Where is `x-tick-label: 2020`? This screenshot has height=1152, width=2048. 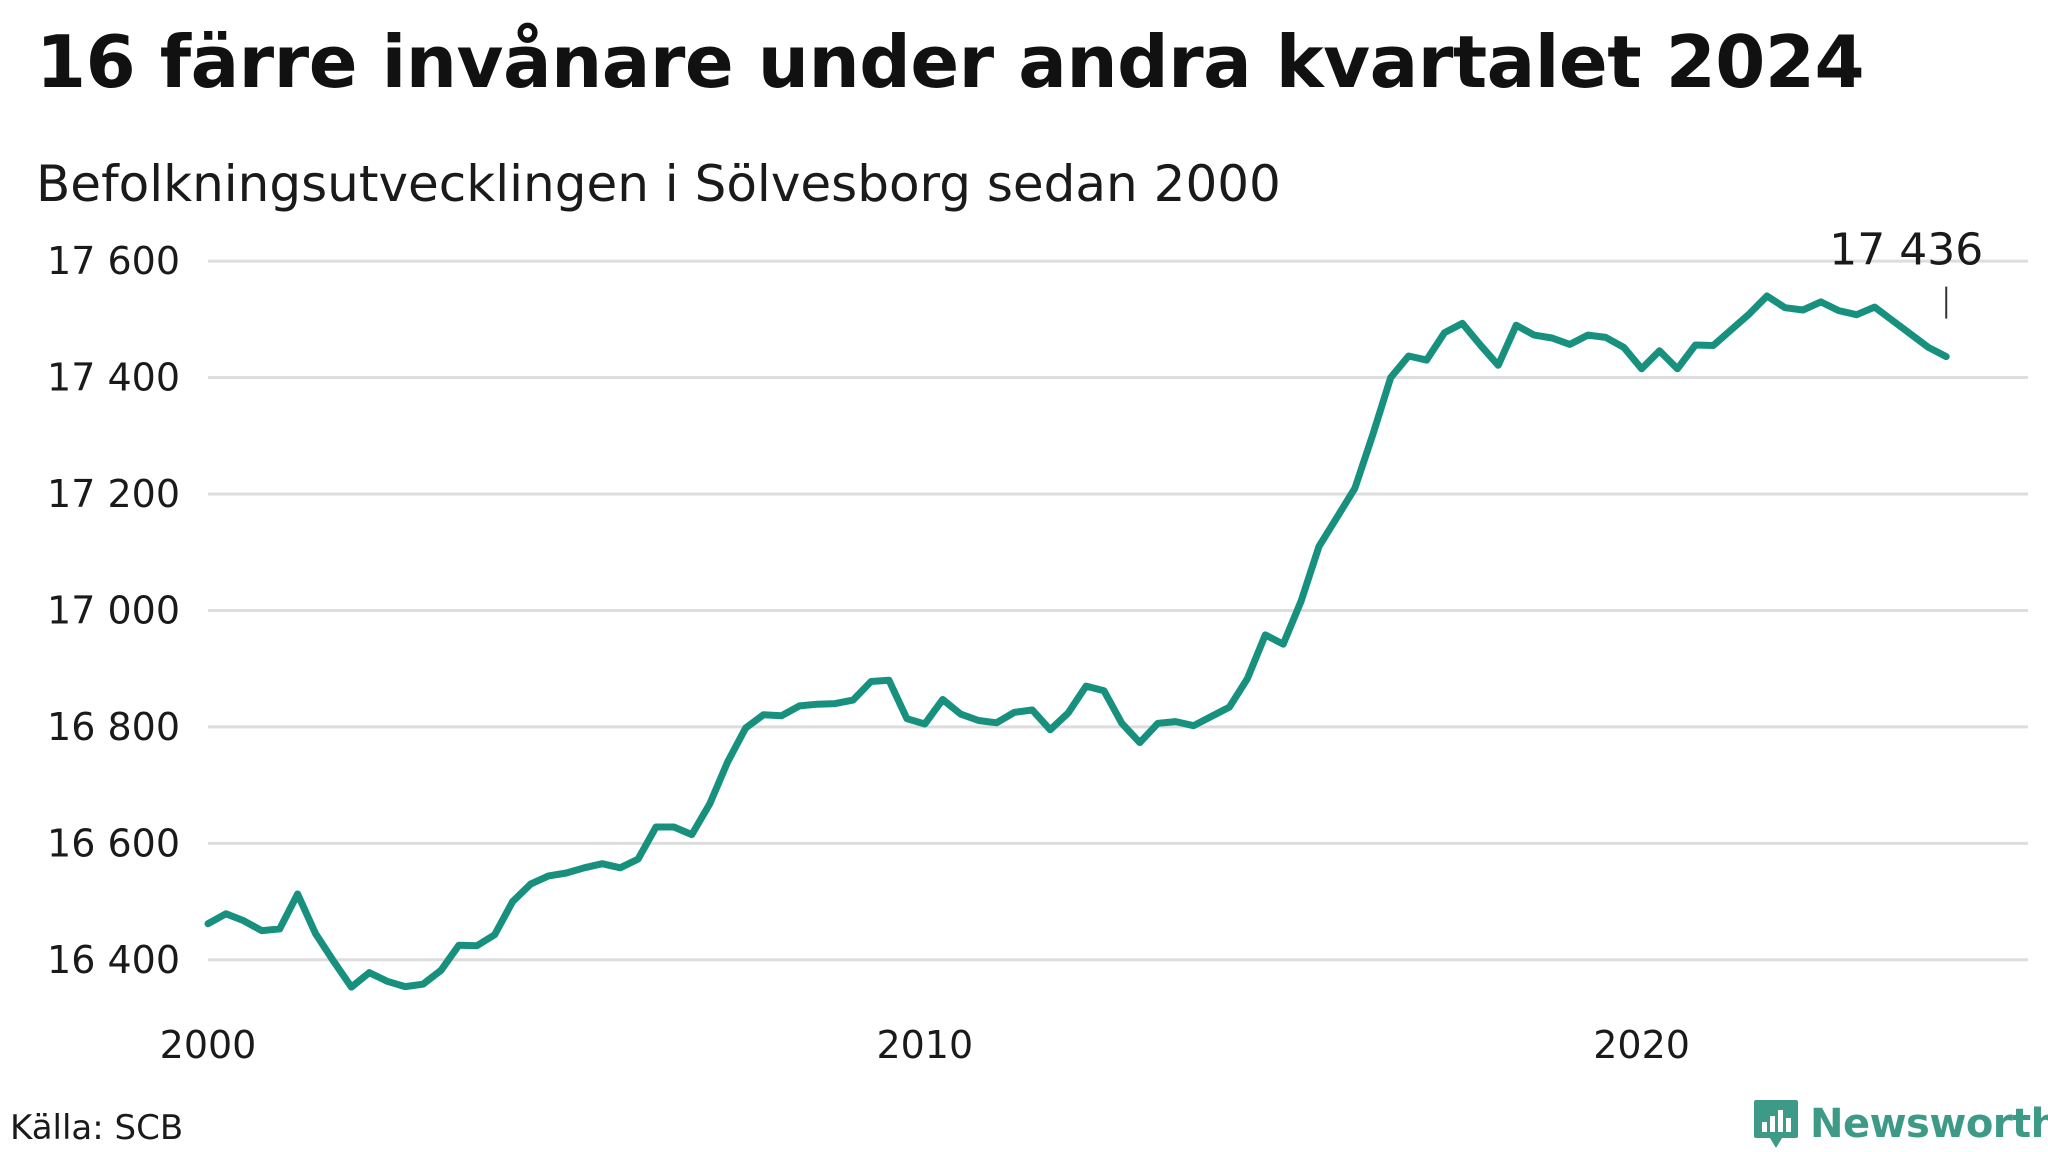
x-tick-label: 2020 is located at coordinates (1641, 1045).